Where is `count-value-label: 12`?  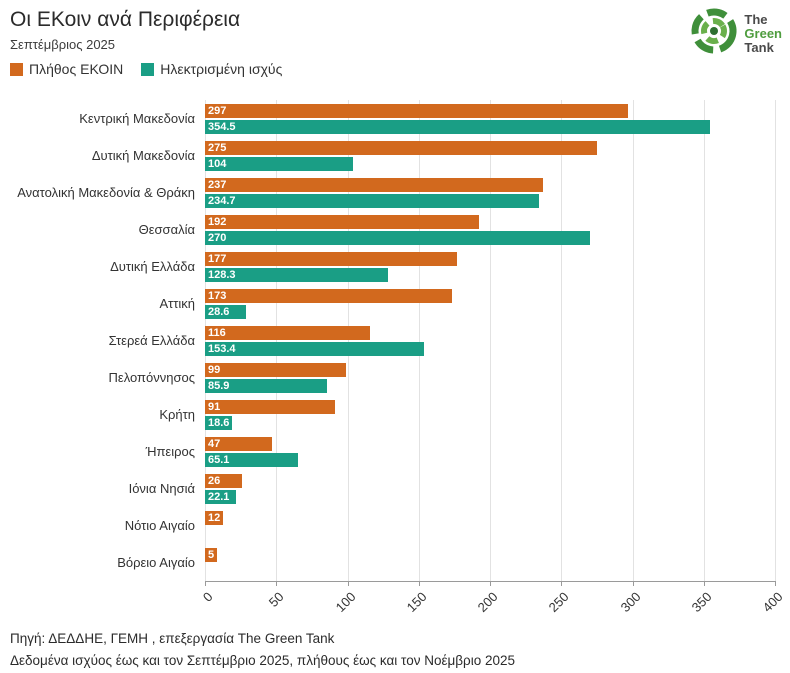
count-value-label: 12 is located at coordinates (214, 517).